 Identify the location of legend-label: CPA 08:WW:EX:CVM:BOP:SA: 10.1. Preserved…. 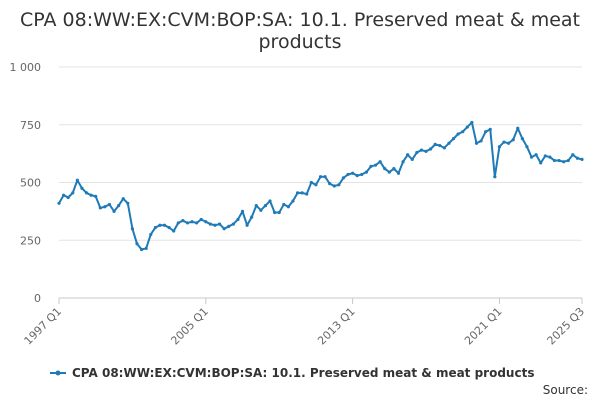
(303, 373).